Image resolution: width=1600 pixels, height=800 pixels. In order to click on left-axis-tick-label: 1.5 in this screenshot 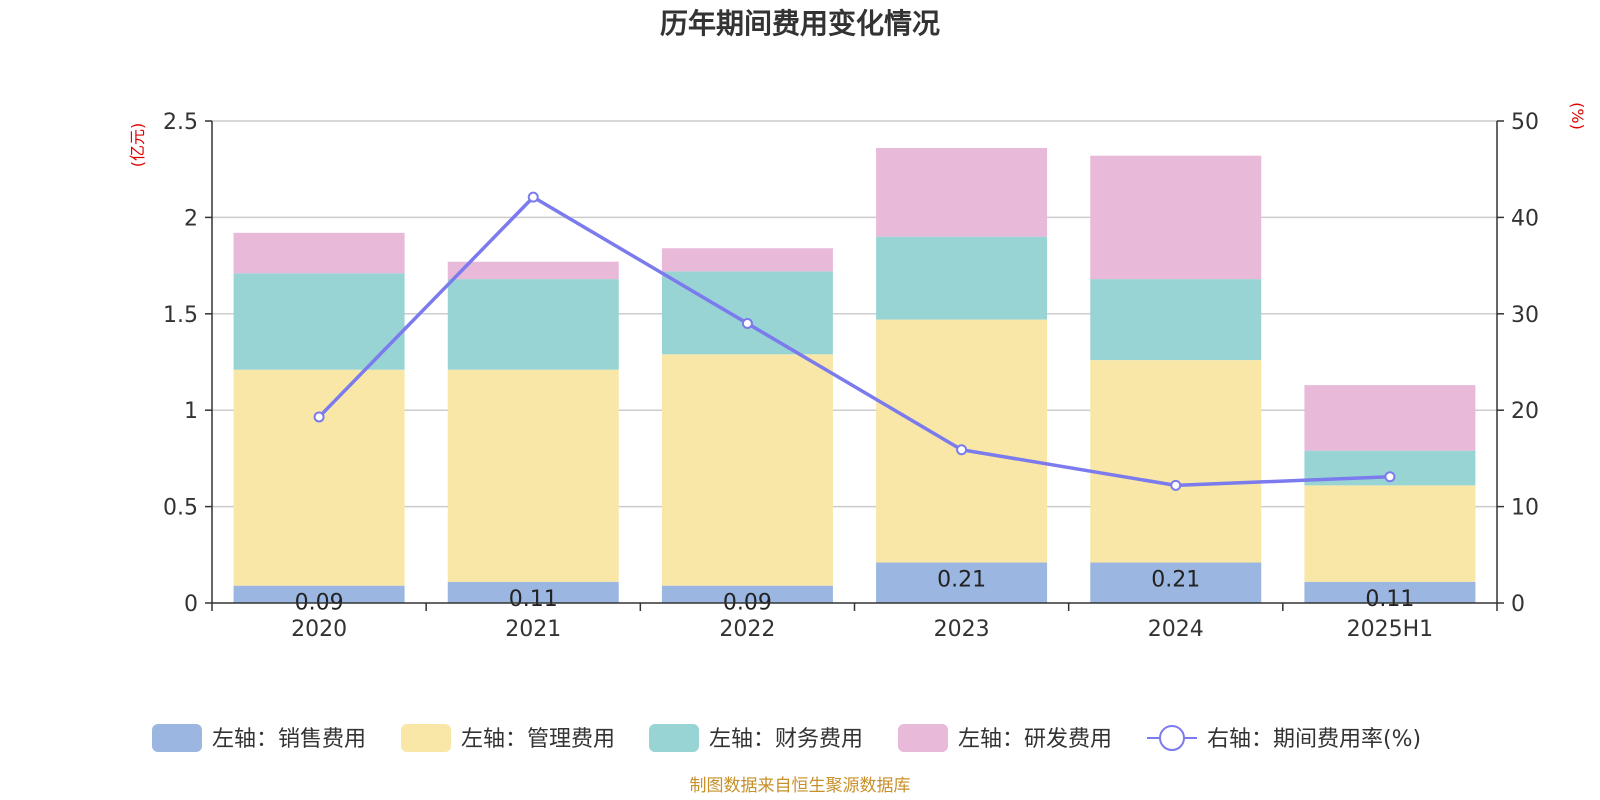, I will do `click(180, 315)`.